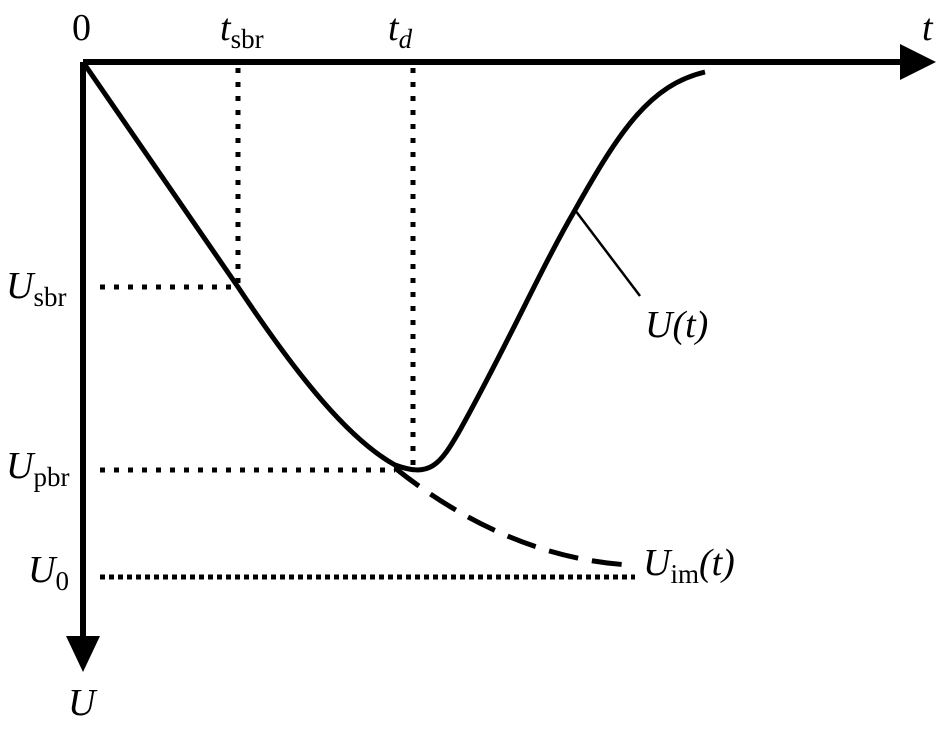 This screenshot has width=948, height=730. I want to click on leader, so click(607, 253).